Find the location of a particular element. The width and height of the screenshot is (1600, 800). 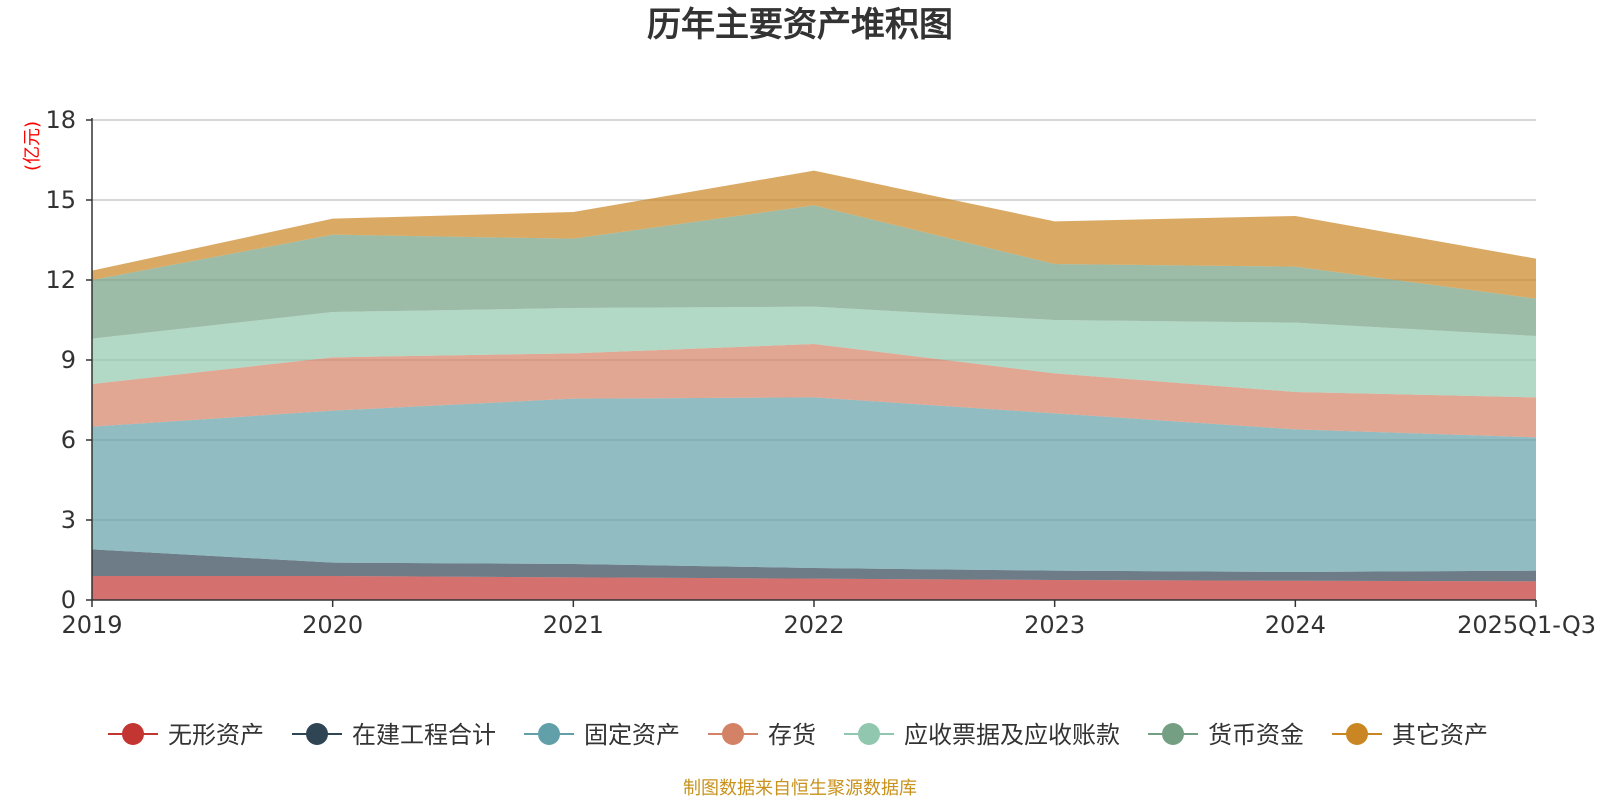

y-tick-label-12: 12 is located at coordinates (60, 280).